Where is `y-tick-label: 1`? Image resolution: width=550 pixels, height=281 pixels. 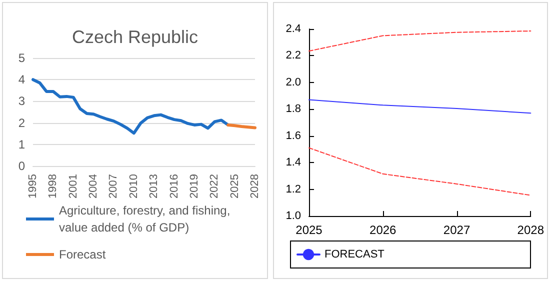
y-tick-label: 1 is located at coordinates (22, 144).